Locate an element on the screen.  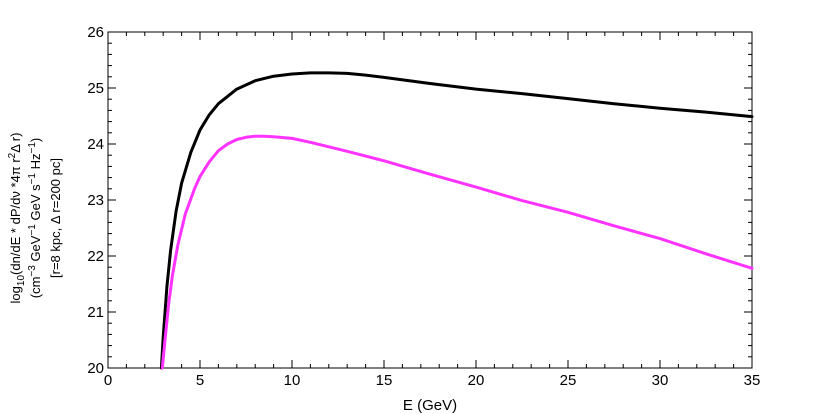
y-axis-label-line-3: [r=8 kpc, Δ r=200 pc] is located at coordinates (55, 218).